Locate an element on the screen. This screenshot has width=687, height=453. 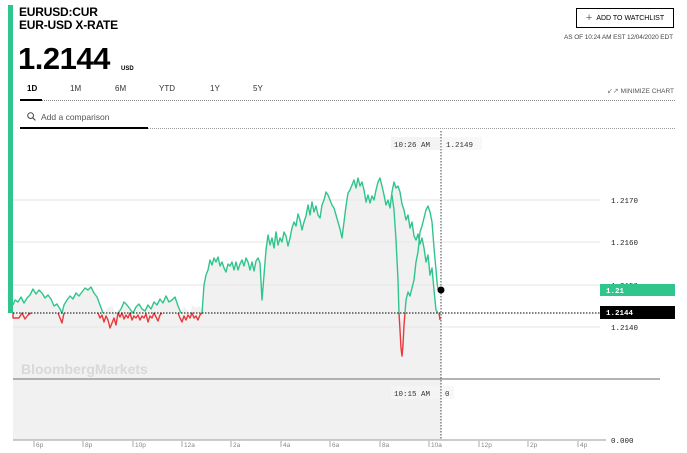
y-tick-1.2140: 1.2140 is located at coordinates (625, 329).